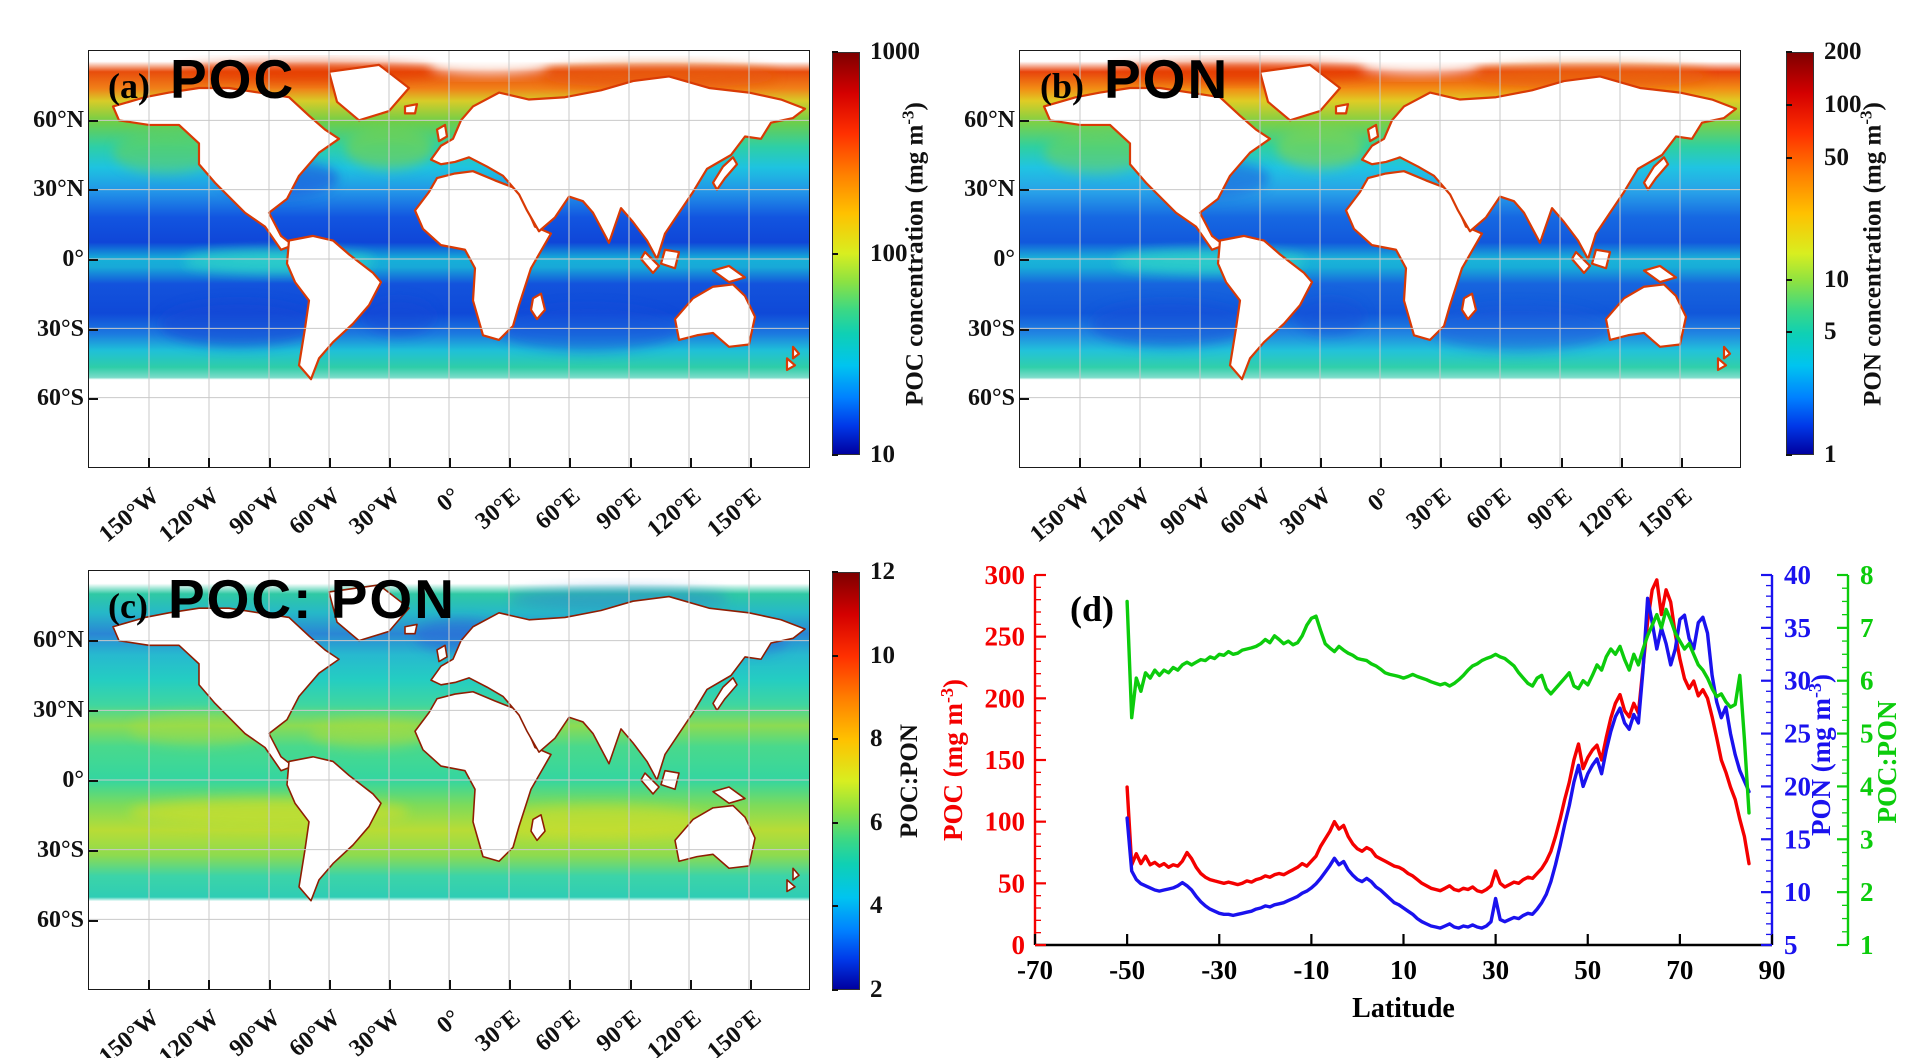  Describe the element at coordinates (889, 253) in the screenshot. I see `colorbar-tick-label: 100` at that location.